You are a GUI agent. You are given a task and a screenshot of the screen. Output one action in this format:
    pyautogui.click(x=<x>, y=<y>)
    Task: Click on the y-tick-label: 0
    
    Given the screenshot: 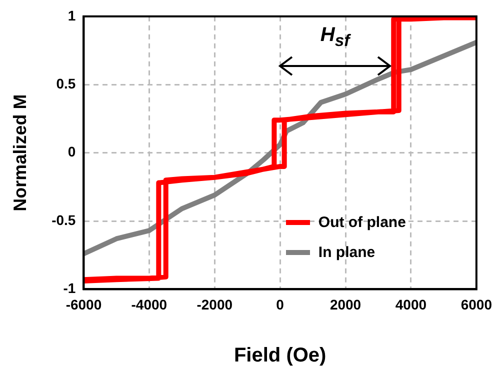 What is the action you would take?
    pyautogui.click(x=72, y=152)
    